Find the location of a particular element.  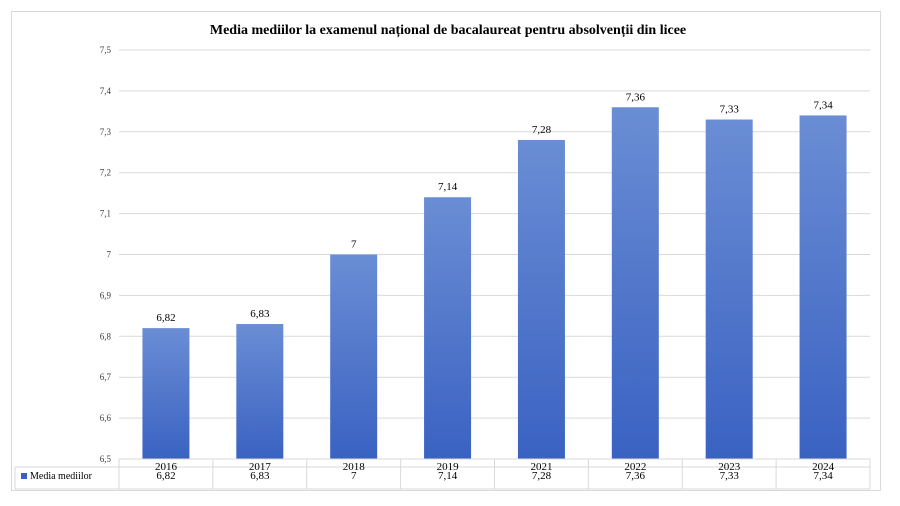

bar-2024 is located at coordinates (823, 287).